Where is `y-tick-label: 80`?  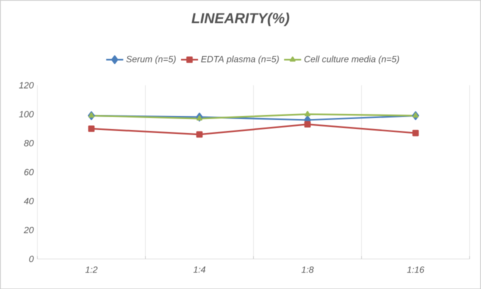 y-tick-label: 80 is located at coordinates (29, 143).